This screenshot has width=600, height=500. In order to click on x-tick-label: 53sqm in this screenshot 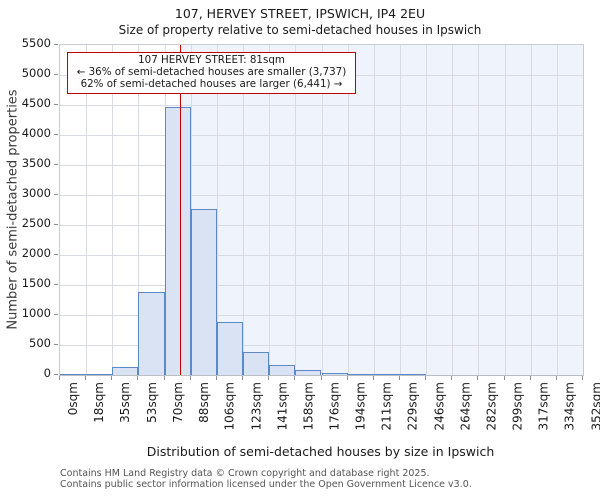, I will do `click(151, 402)`.